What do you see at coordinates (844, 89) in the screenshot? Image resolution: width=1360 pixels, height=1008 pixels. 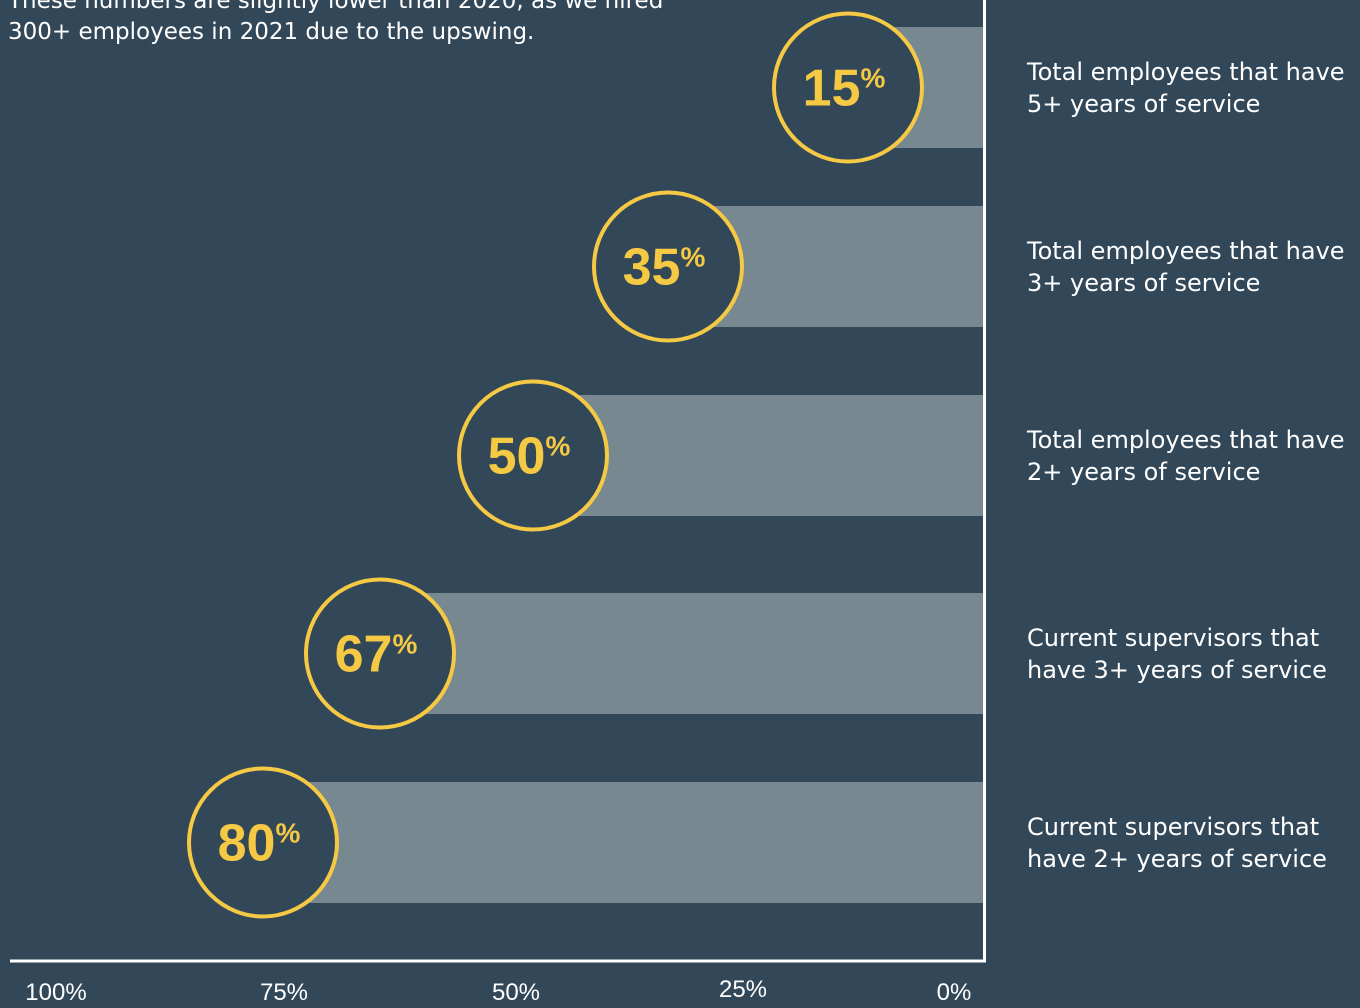 I see `data-label: 15%` at bounding box center [844, 89].